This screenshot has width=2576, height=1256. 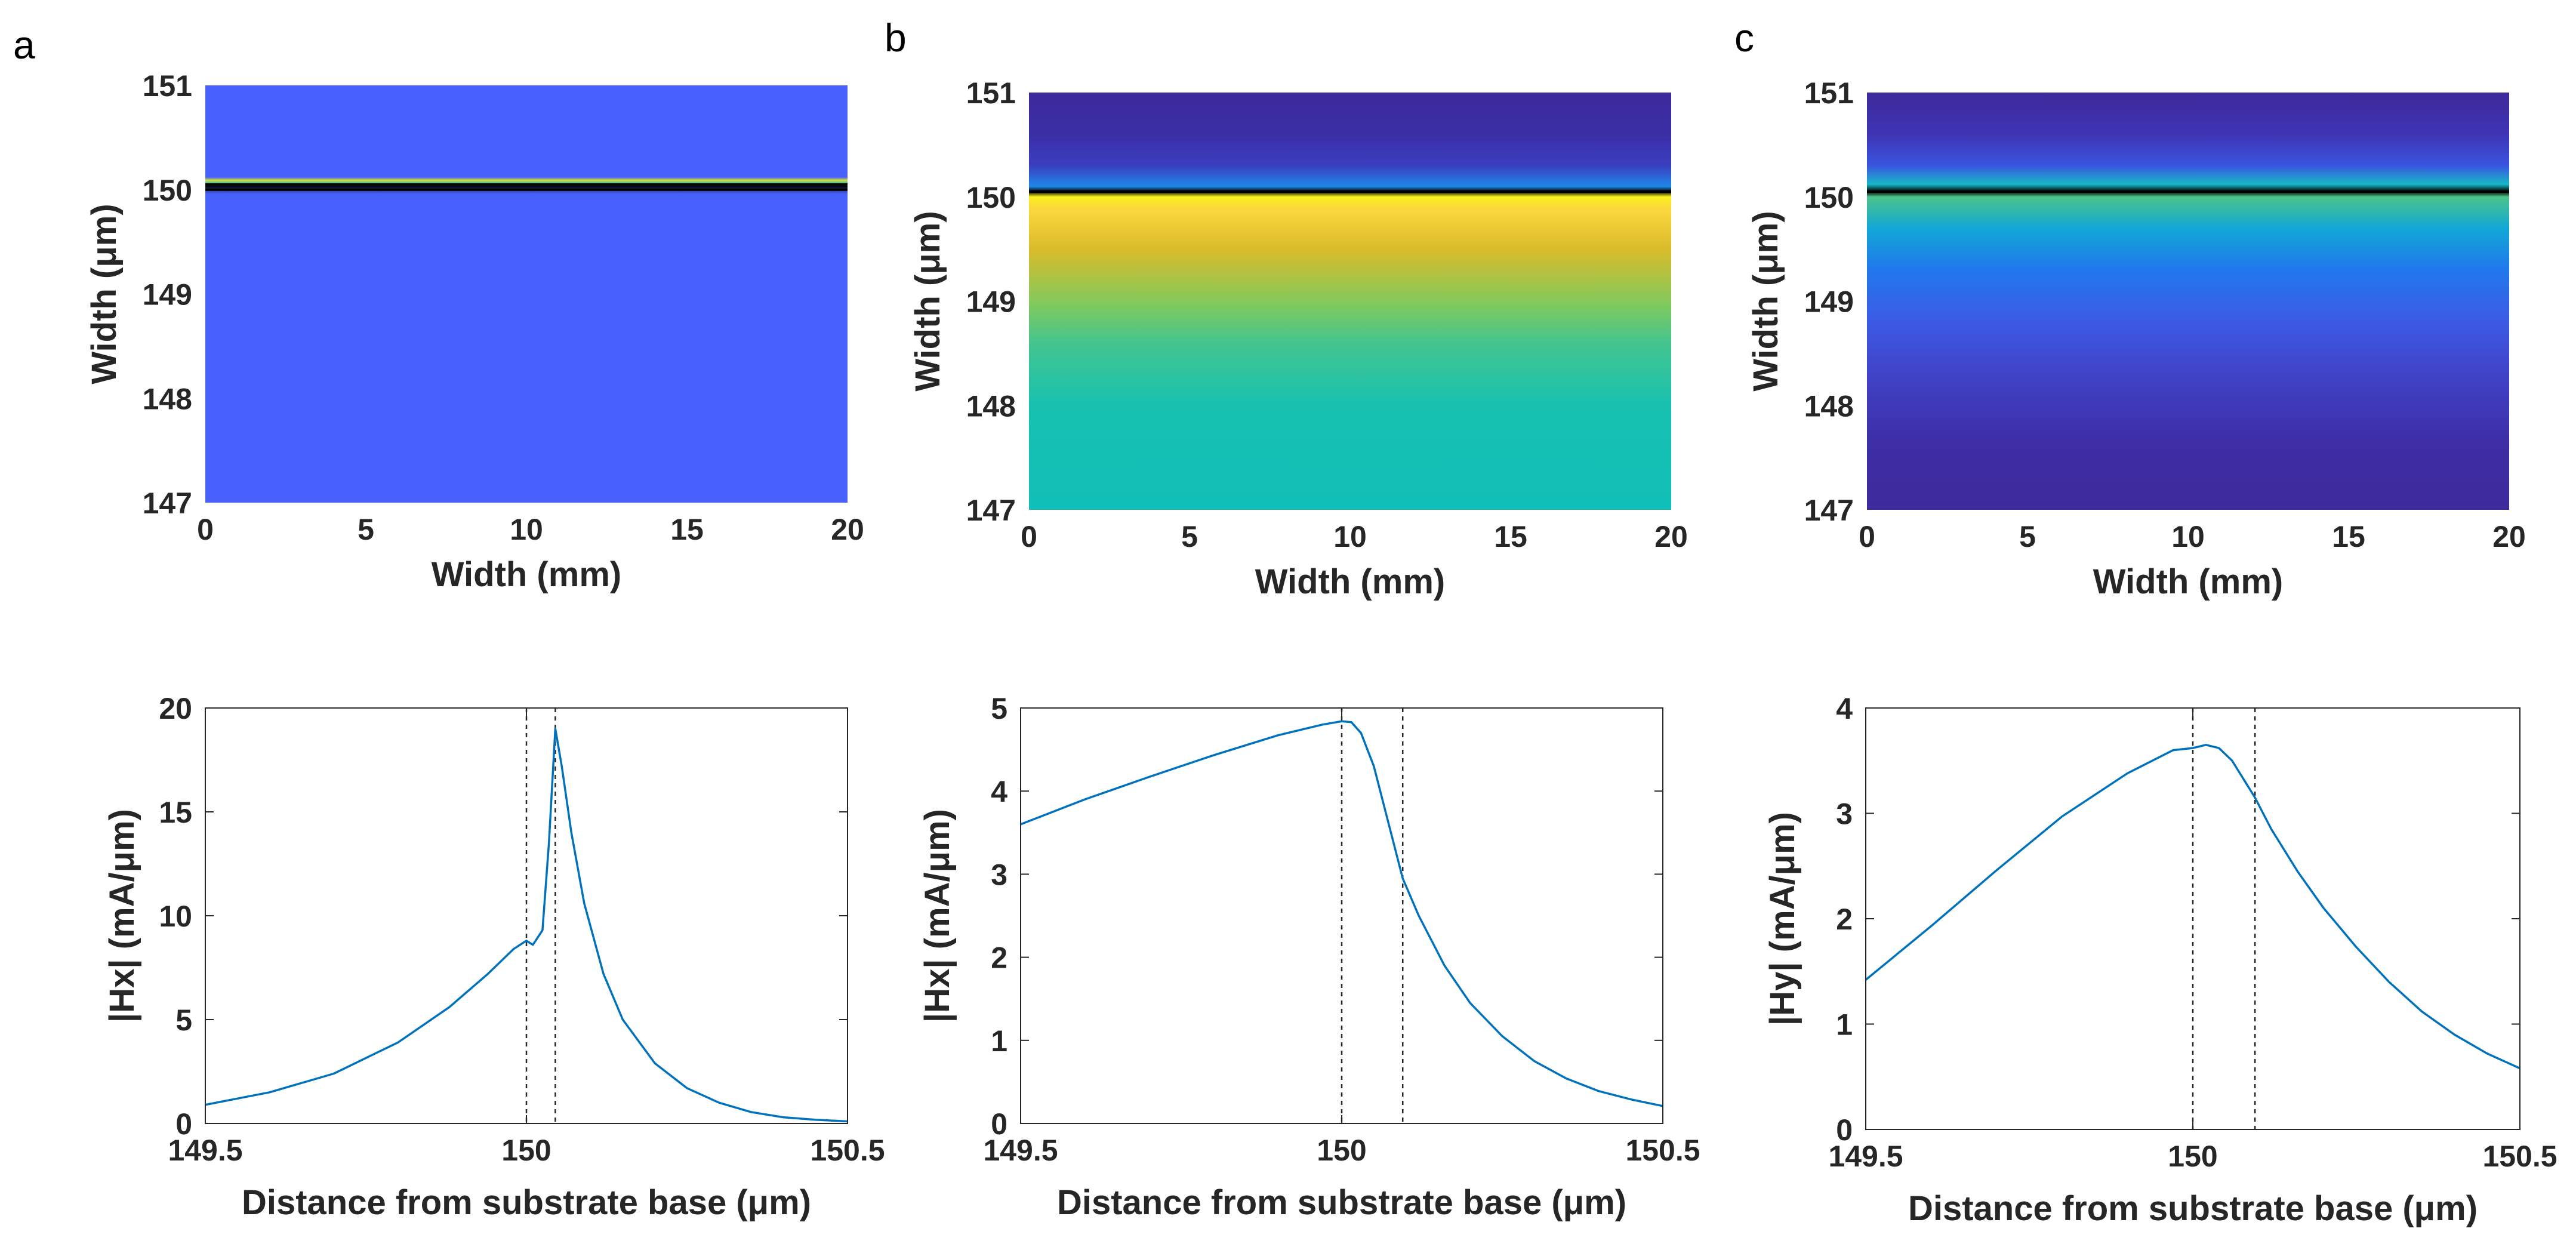 I want to click on y-axis-label: |Hy| (mA/μm), so click(x=1782, y=919).